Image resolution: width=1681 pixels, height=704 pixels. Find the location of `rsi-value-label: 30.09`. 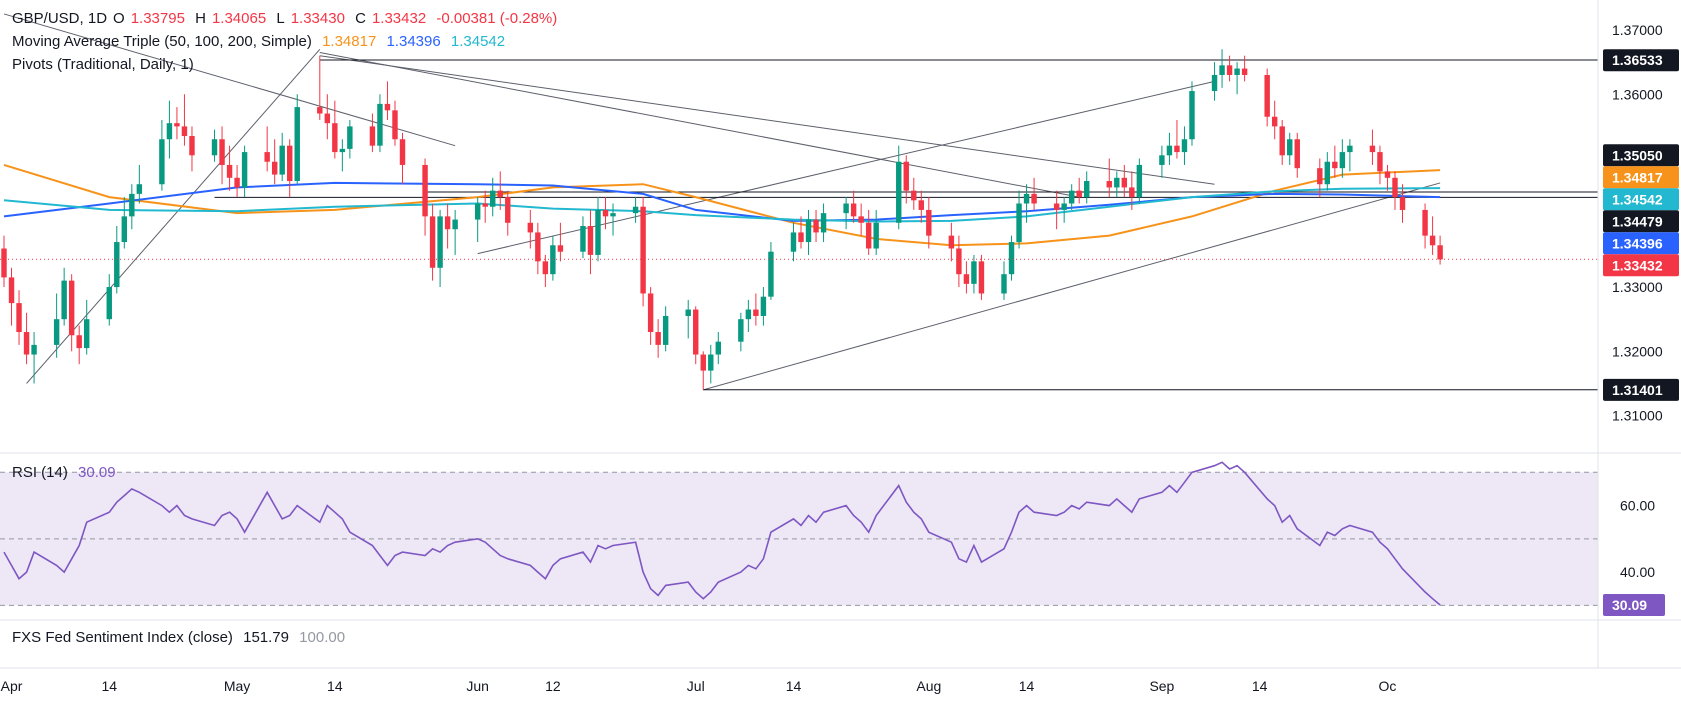

rsi-value-label: 30.09 is located at coordinates (1629, 605).